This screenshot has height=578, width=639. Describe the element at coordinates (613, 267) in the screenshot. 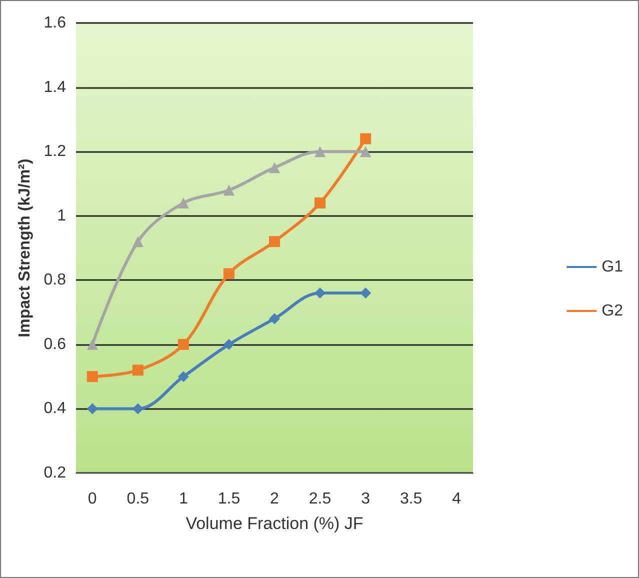

I see `legend-label: G1` at that location.